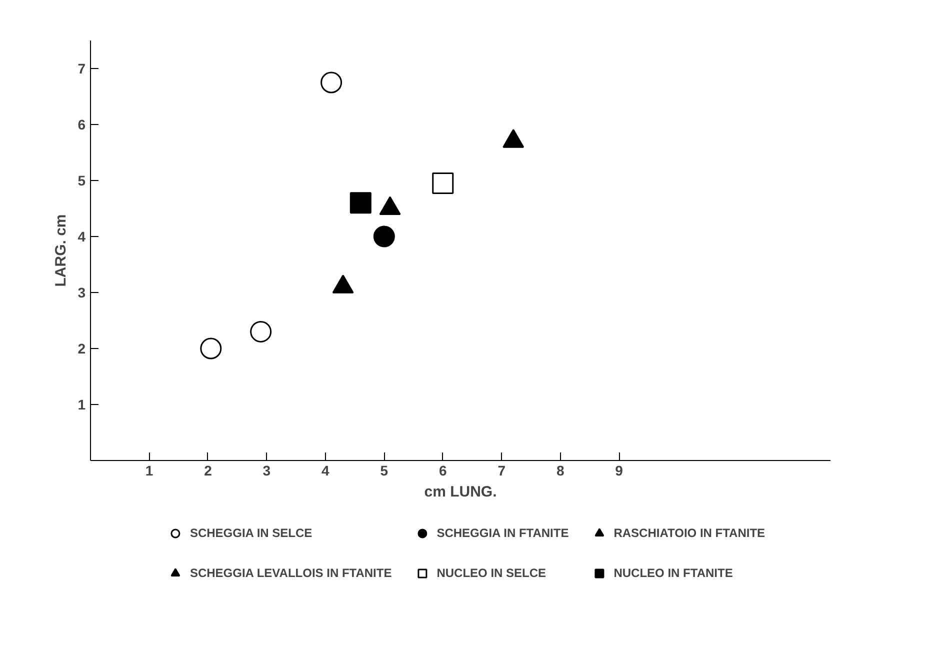 This screenshot has height=672, width=925. What do you see at coordinates (502, 533) in the screenshot?
I see `legend-label: SCHEGGIA IN FTANITE` at bounding box center [502, 533].